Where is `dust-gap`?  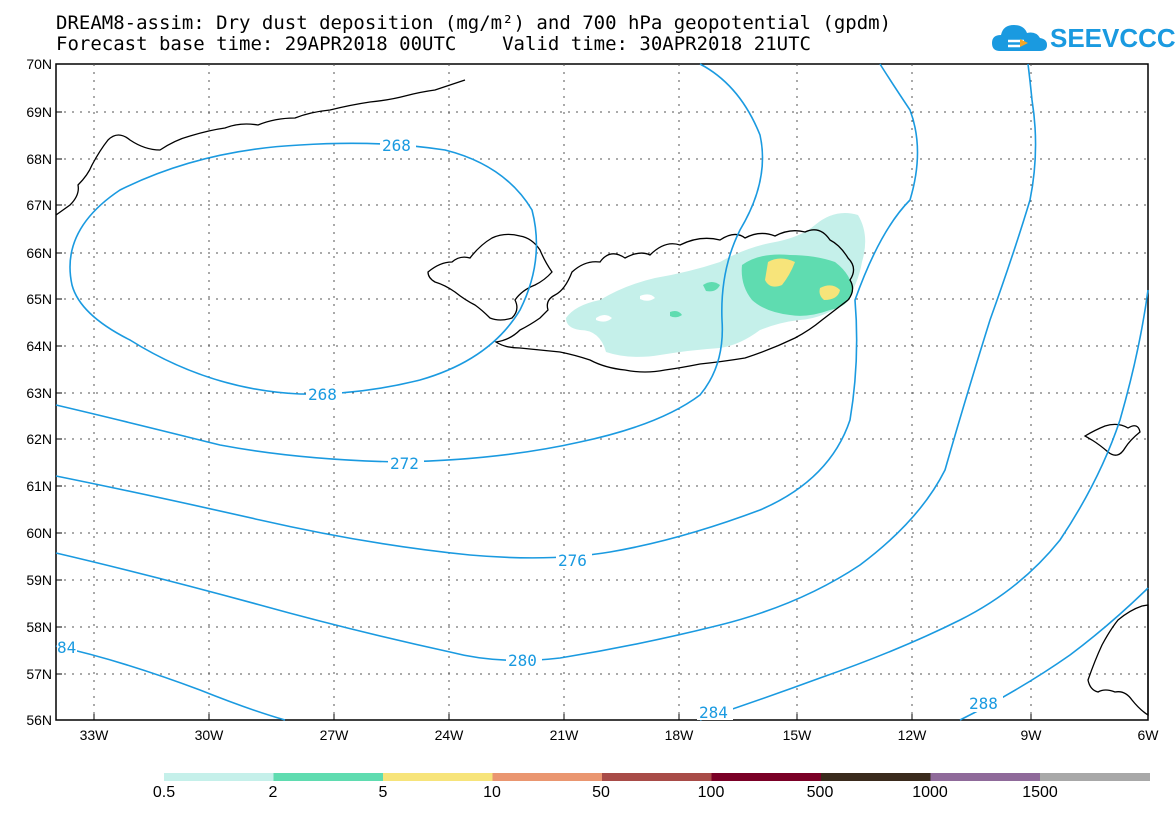 dust-gap is located at coordinates (604, 318).